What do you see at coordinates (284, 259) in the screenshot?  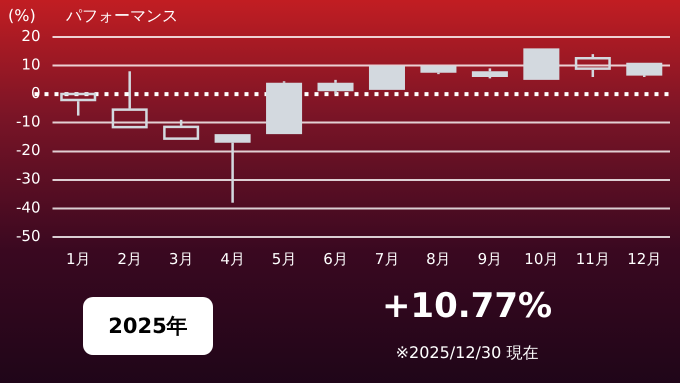 I see `x-tick-label: 5月` at bounding box center [284, 259].